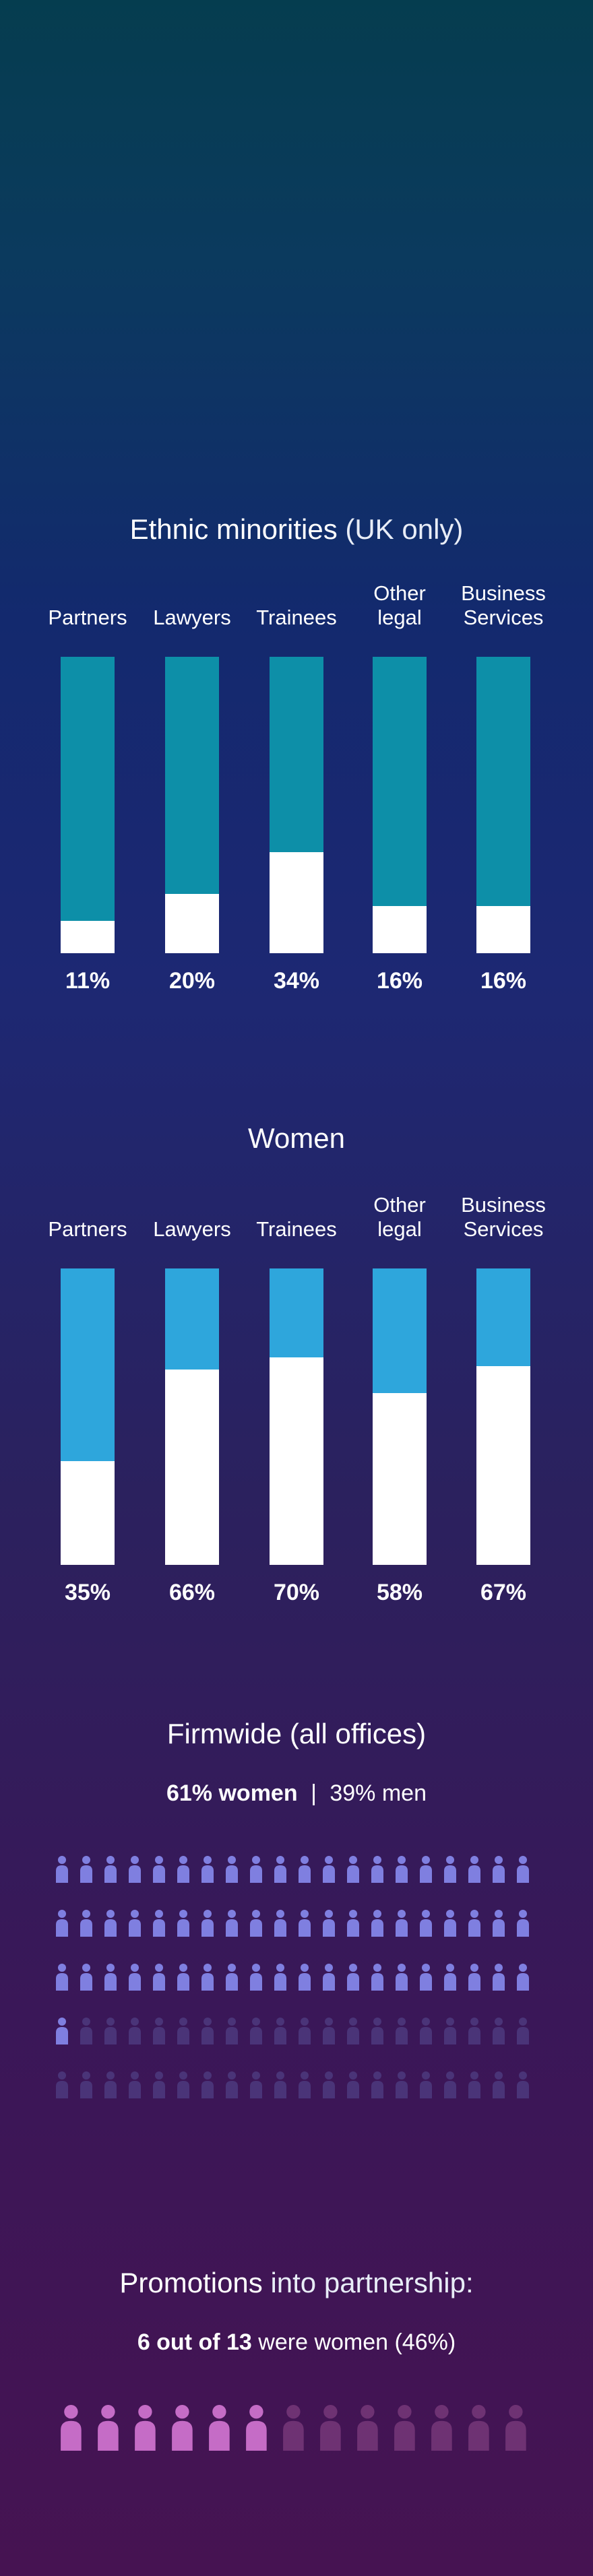 Image resolution: width=593 pixels, height=2576 pixels. Describe the element at coordinates (296, 1794) in the screenshot. I see `firmwide-split: 61% women | 39% men` at that location.